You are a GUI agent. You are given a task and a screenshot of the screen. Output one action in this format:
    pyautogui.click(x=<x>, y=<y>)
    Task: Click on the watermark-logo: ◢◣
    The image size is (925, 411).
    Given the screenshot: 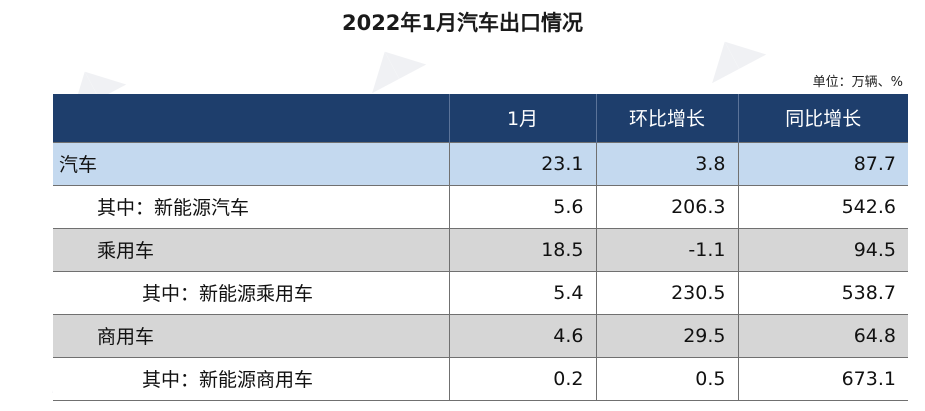 What is the action you would take?
    pyautogui.click(x=390, y=63)
    